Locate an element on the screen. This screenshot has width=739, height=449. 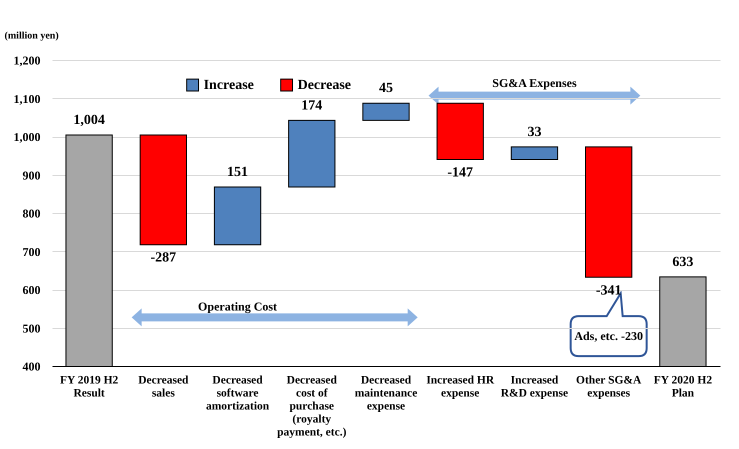
x-tick-label: Decreased sales is located at coordinates (164, 387).